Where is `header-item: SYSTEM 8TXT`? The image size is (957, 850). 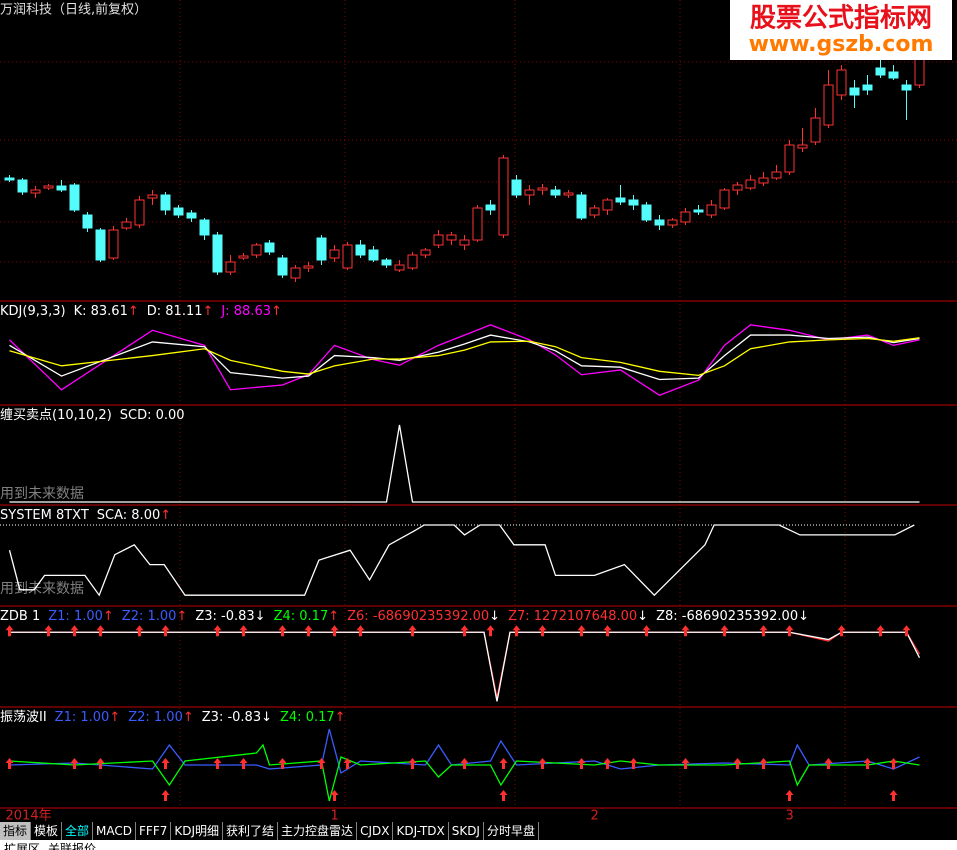 header-item: SYSTEM 8TXT is located at coordinates (44, 515).